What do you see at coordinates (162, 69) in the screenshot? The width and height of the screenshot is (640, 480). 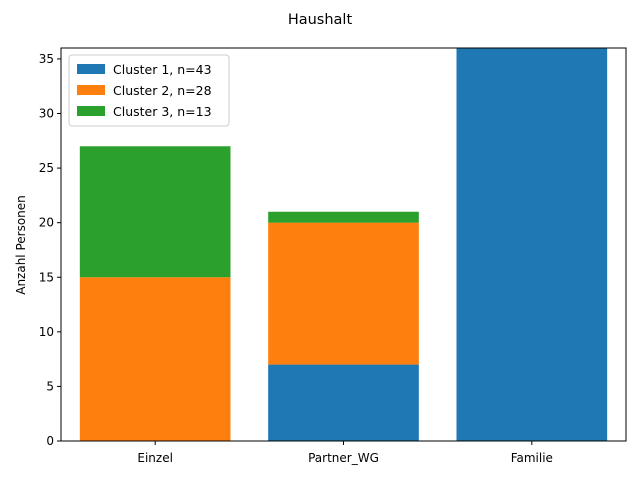 I see `legend-label: Cluster 1, n=43` at bounding box center [162, 69].